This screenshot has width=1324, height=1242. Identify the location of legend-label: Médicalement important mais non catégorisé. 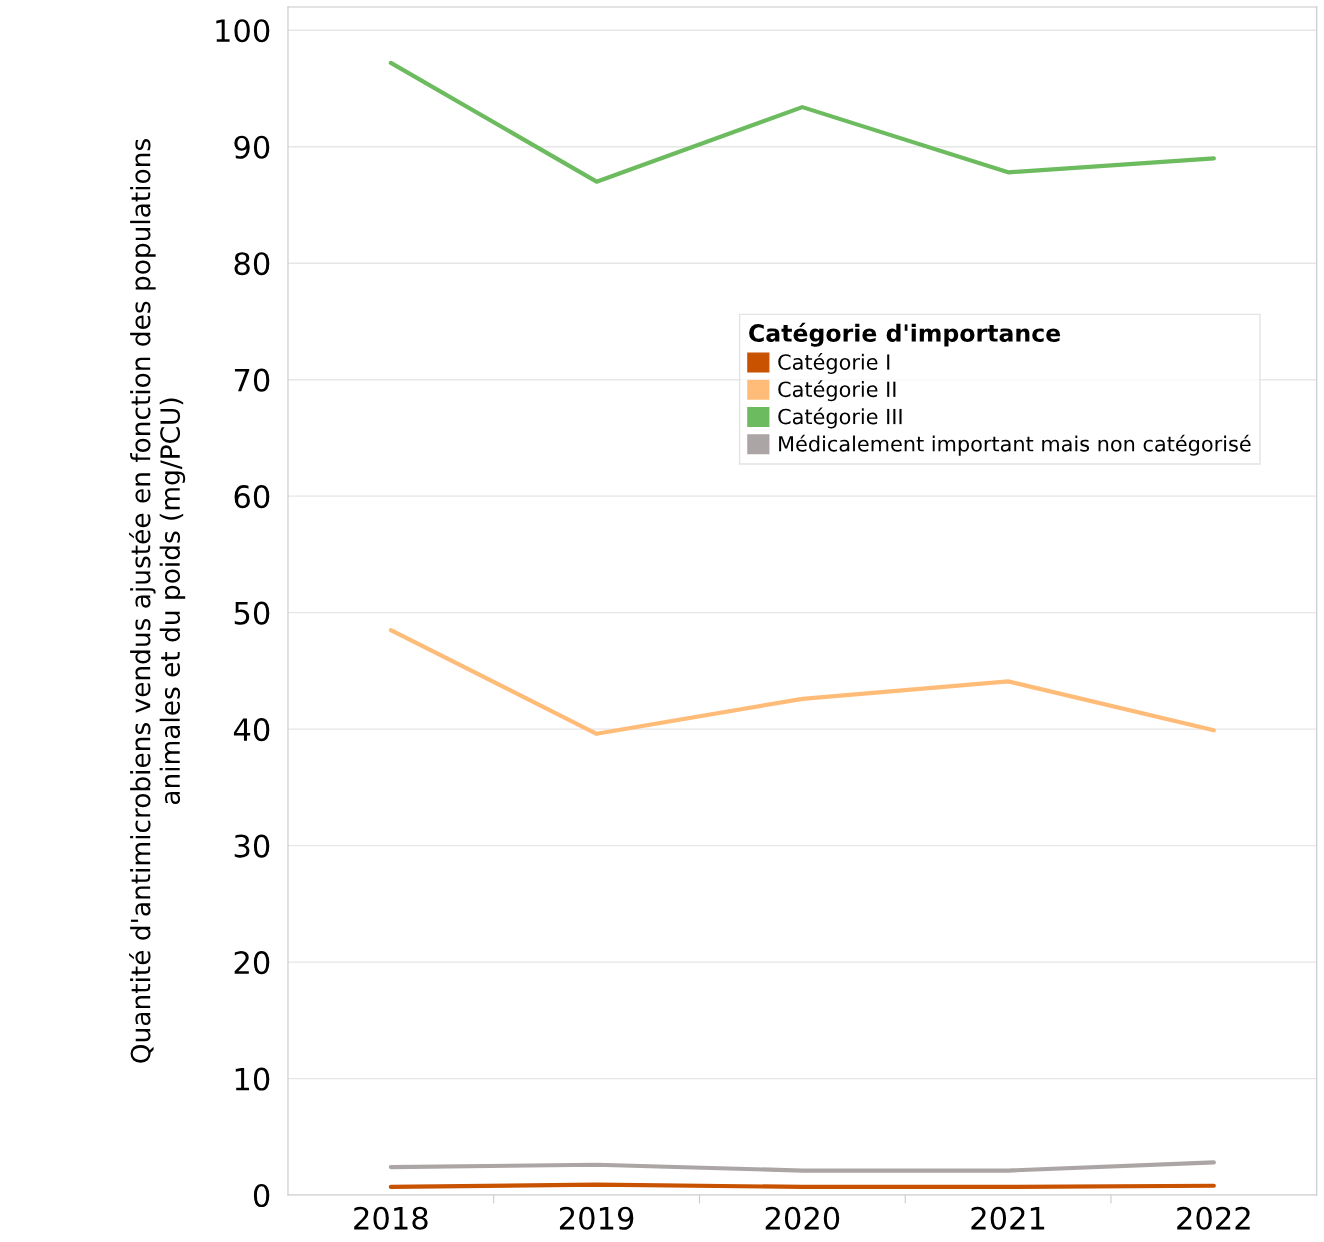
(1015, 445).